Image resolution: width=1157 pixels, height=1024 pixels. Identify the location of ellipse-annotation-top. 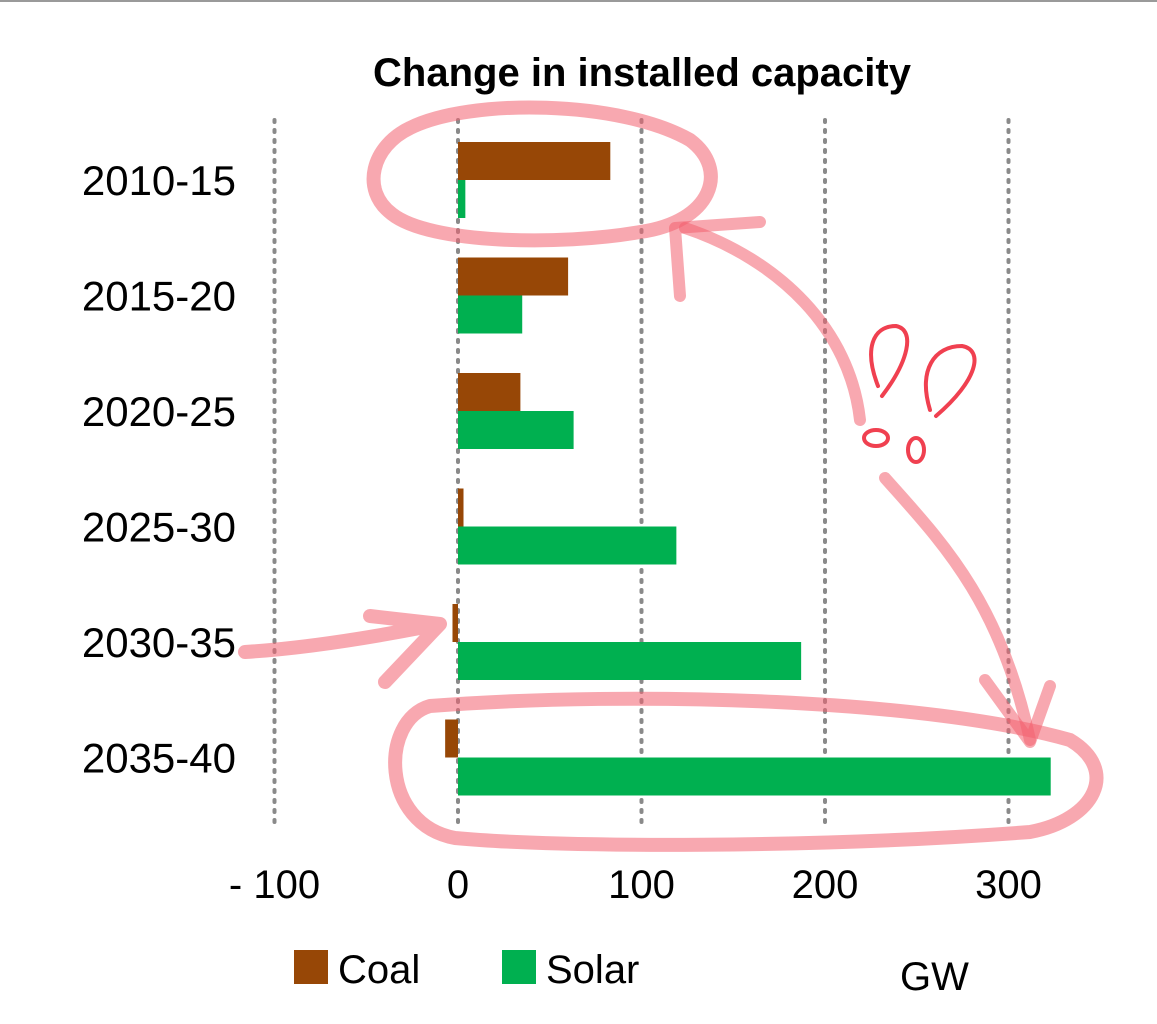
(542, 174).